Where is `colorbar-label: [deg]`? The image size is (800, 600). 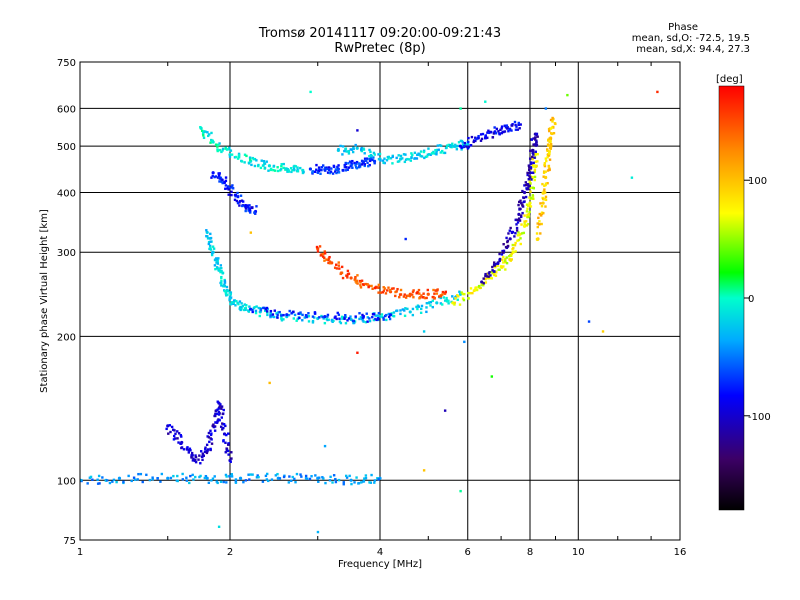
colorbar-label: [deg] is located at coordinates (729, 79).